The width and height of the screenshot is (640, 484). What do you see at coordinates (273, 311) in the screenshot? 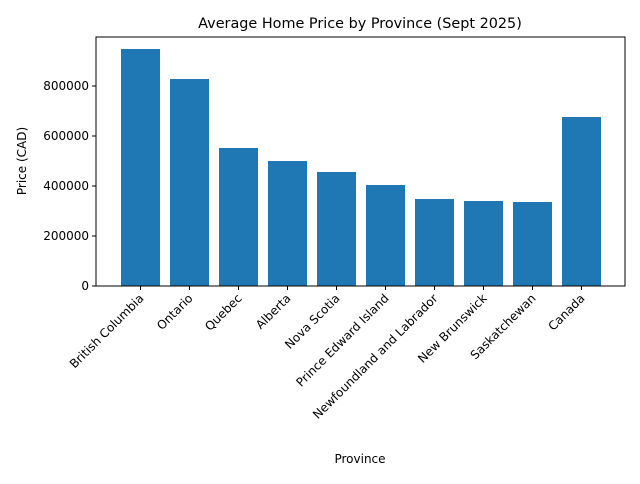
I see `x-tick-label: Alberta` at bounding box center [273, 311].